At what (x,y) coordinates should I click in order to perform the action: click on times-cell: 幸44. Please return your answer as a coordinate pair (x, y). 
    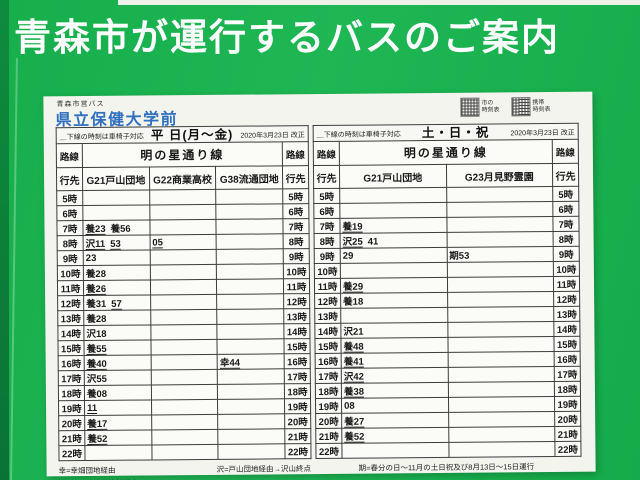
    Looking at the image, I should click on (251, 361).